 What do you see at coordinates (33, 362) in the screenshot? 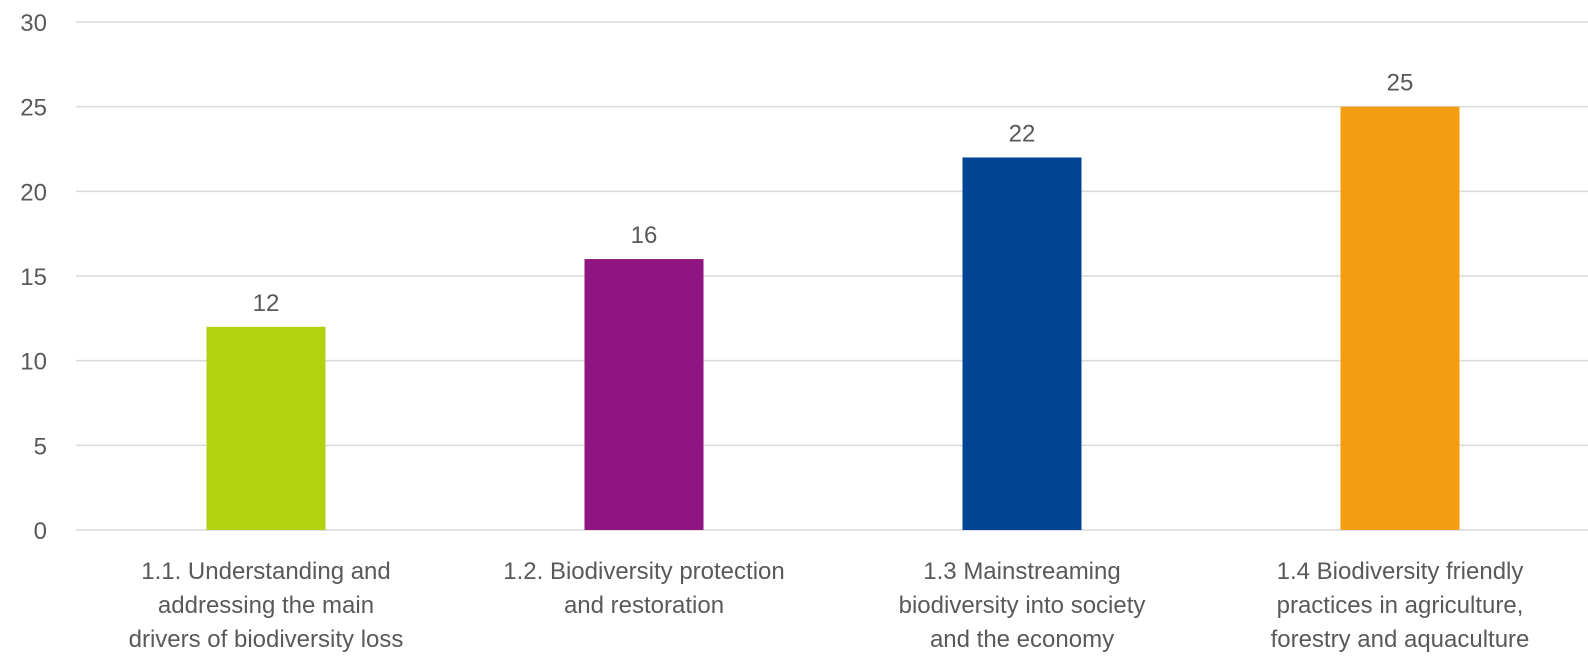
I see `y-tick-label: 10` at bounding box center [33, 362].